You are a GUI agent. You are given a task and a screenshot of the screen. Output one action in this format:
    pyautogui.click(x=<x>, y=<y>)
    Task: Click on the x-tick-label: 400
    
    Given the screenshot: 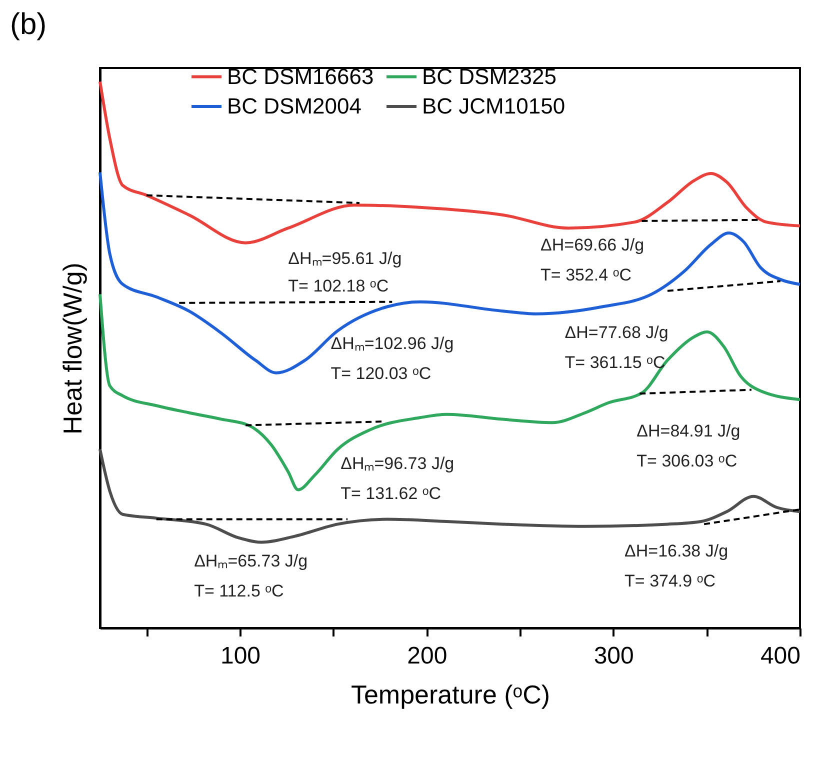 What is the action you would take?
    pyautogui.click(x=780, y=656)
    